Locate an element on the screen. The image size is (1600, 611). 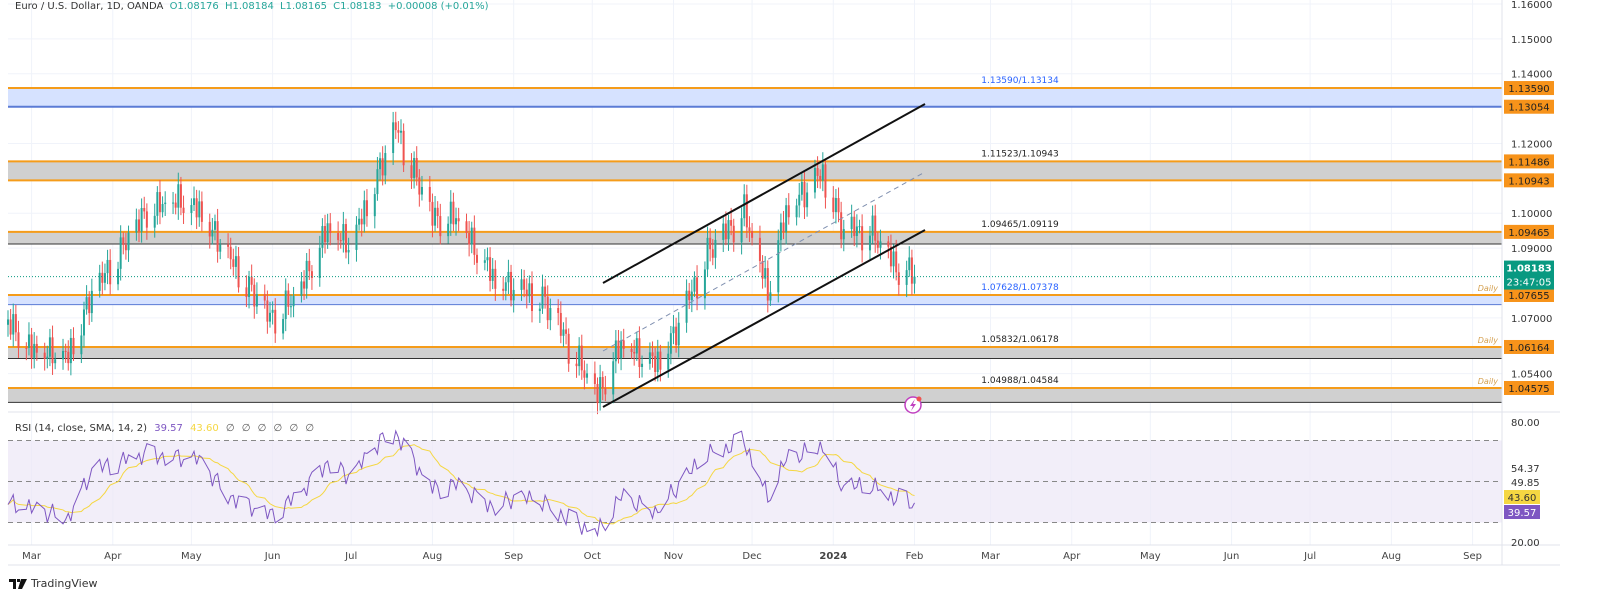
symbol-title: Euro / U.S. Dollar, 1D, OANDA is located at coordinates (89, 6).